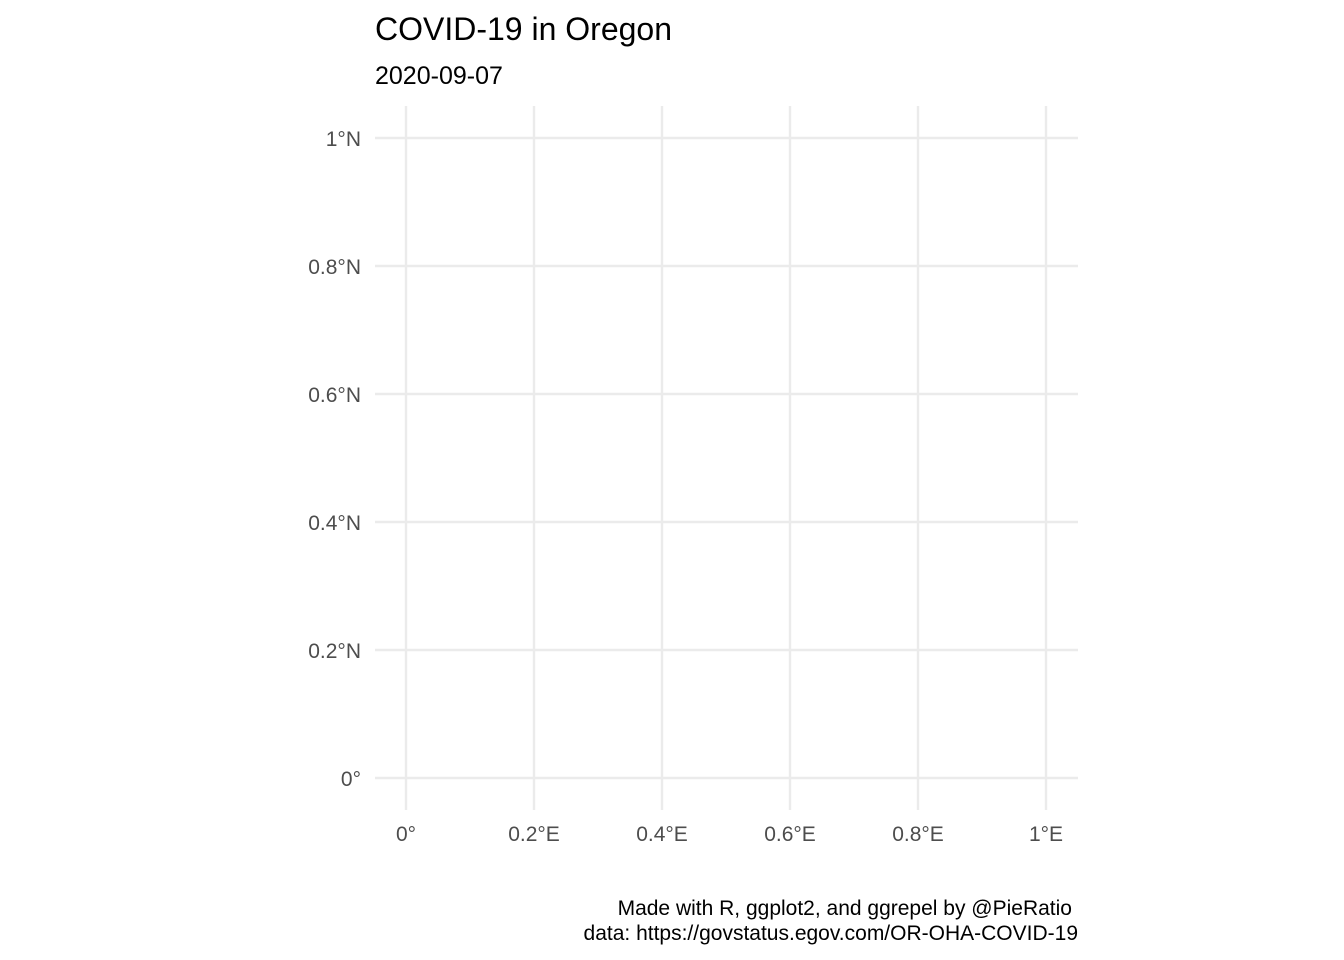  I want to click on y-tick-label: 0.2°N, so click(334, 651).